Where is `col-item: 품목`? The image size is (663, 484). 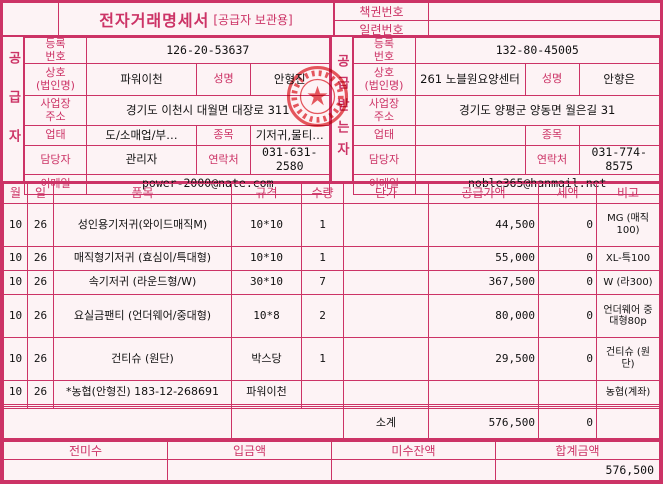
col-item: 품목 is located at coordinates (142, 193).